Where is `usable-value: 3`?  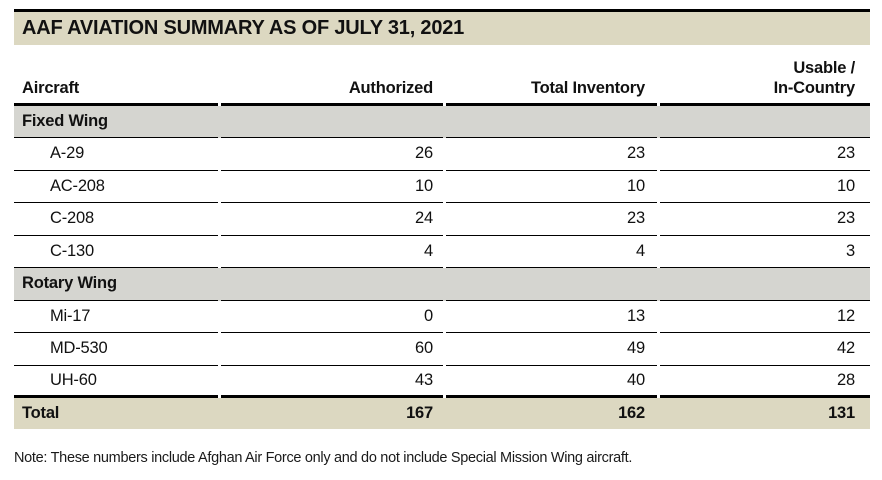
usable-value: 3 is located at coordinates (765, 252).